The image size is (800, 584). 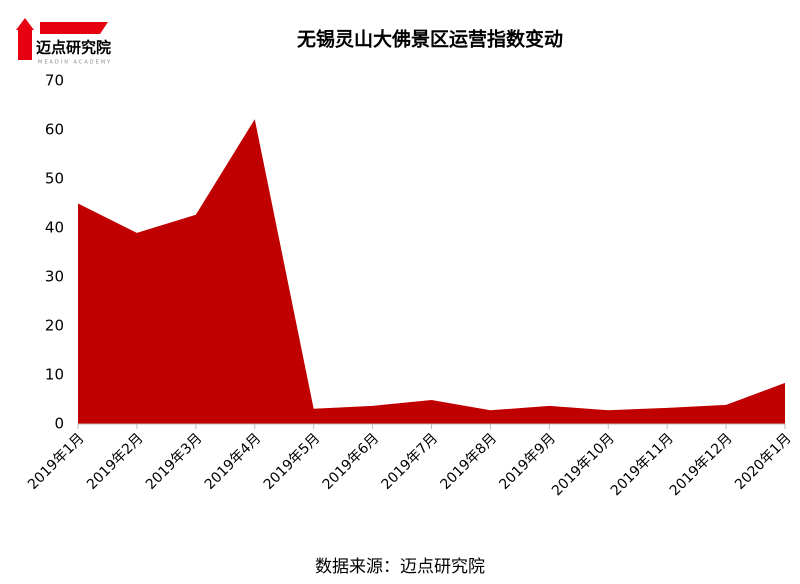 I want to click on y-tick-label: 40, so click(x=54, y=228).